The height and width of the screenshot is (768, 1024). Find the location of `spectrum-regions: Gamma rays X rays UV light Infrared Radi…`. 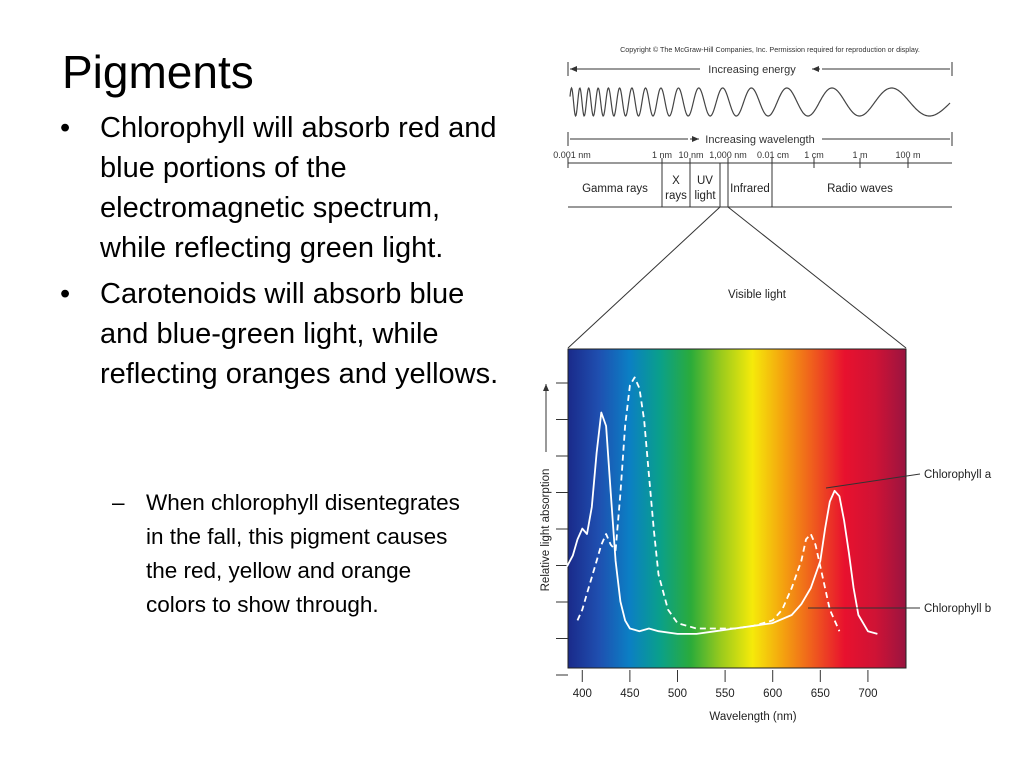

spectrum-regions: Gamma rays X rays UV light Infrared Radi… is located at coordinates (760, 185).